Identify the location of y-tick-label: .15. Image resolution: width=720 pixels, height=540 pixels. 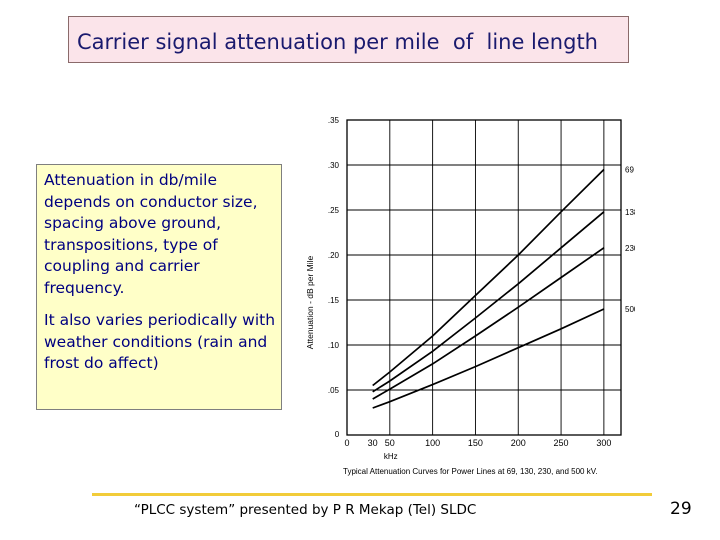
(334, 300).